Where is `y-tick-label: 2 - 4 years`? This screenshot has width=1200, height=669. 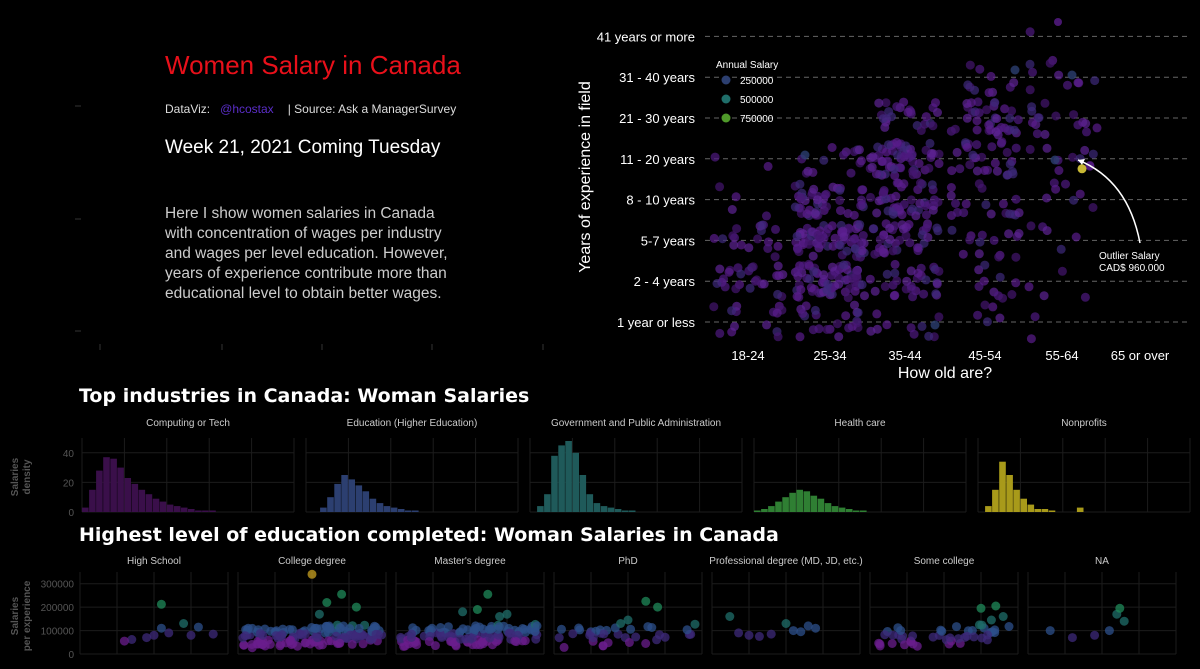
y-tick-label: 2 - 4 years is located at coordinates (665, 281).